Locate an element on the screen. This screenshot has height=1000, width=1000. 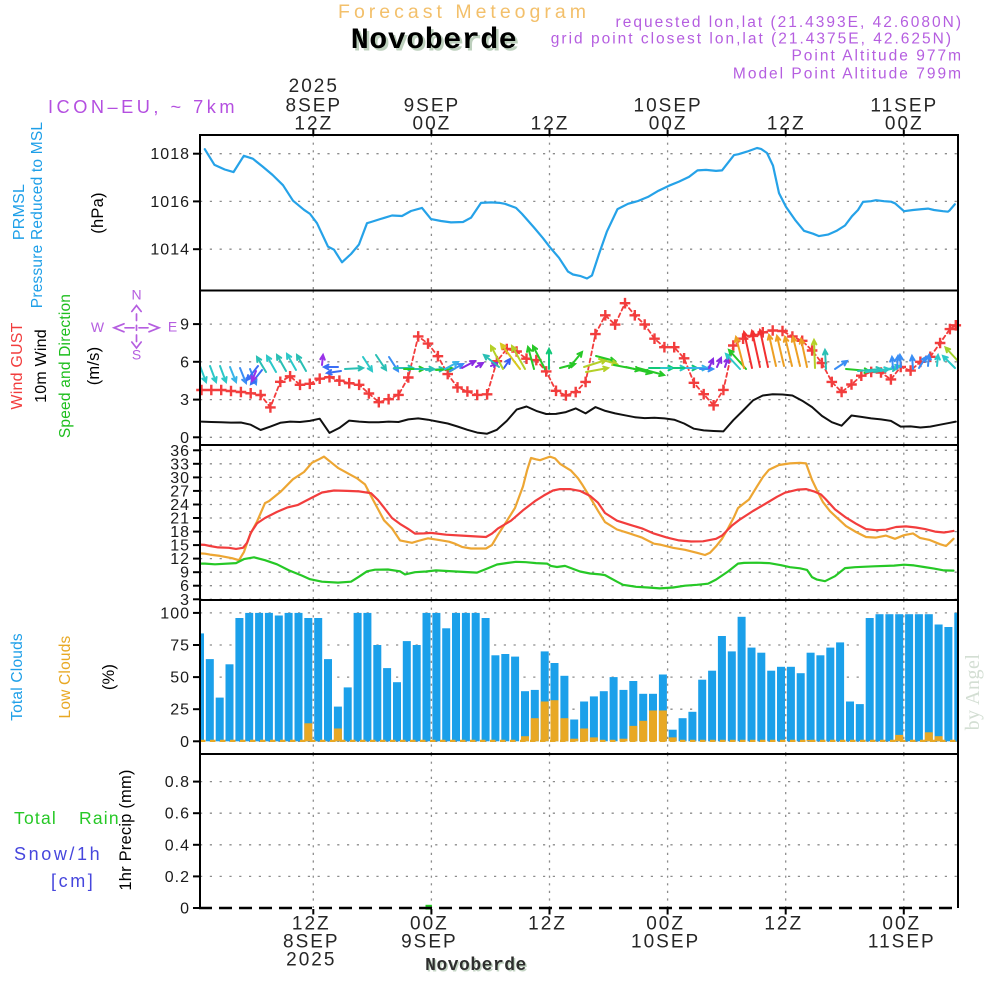
svg-text: Pressure Reduced to MSL is located at coordinates (37, 215).